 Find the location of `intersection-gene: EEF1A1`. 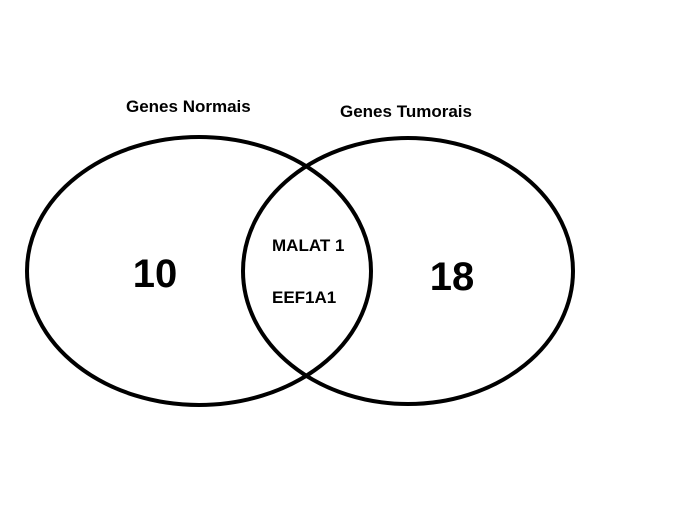

intersection-gene: EEF1A1 is located at coordinates (304, 297).